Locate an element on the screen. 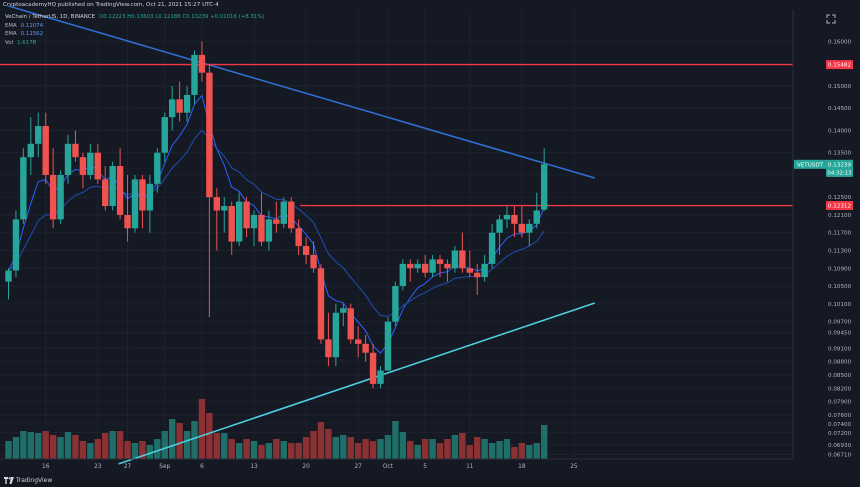 The image size is (860, 487). date-tick-label: 13 is located at coordinates (254, 467).